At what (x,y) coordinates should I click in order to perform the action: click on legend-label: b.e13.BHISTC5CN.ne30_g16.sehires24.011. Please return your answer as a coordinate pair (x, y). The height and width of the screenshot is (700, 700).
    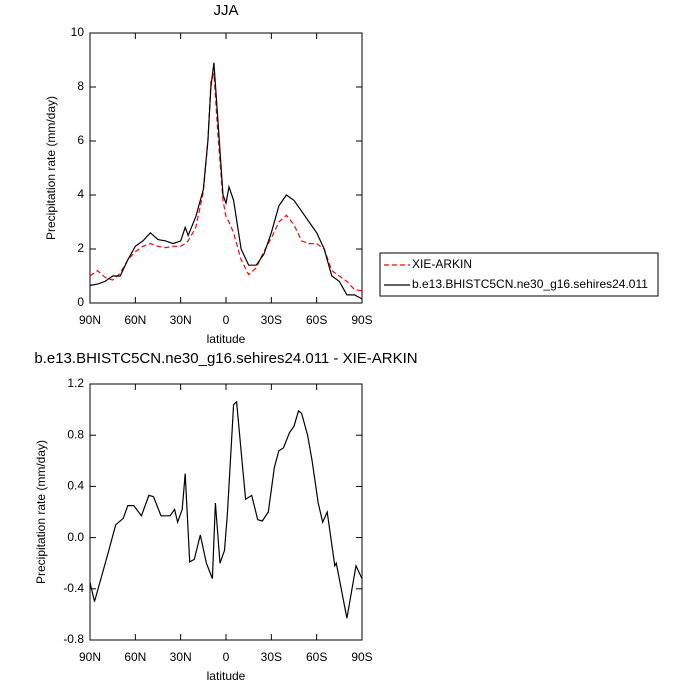
    Looking at the image, I should click on (530, 284).